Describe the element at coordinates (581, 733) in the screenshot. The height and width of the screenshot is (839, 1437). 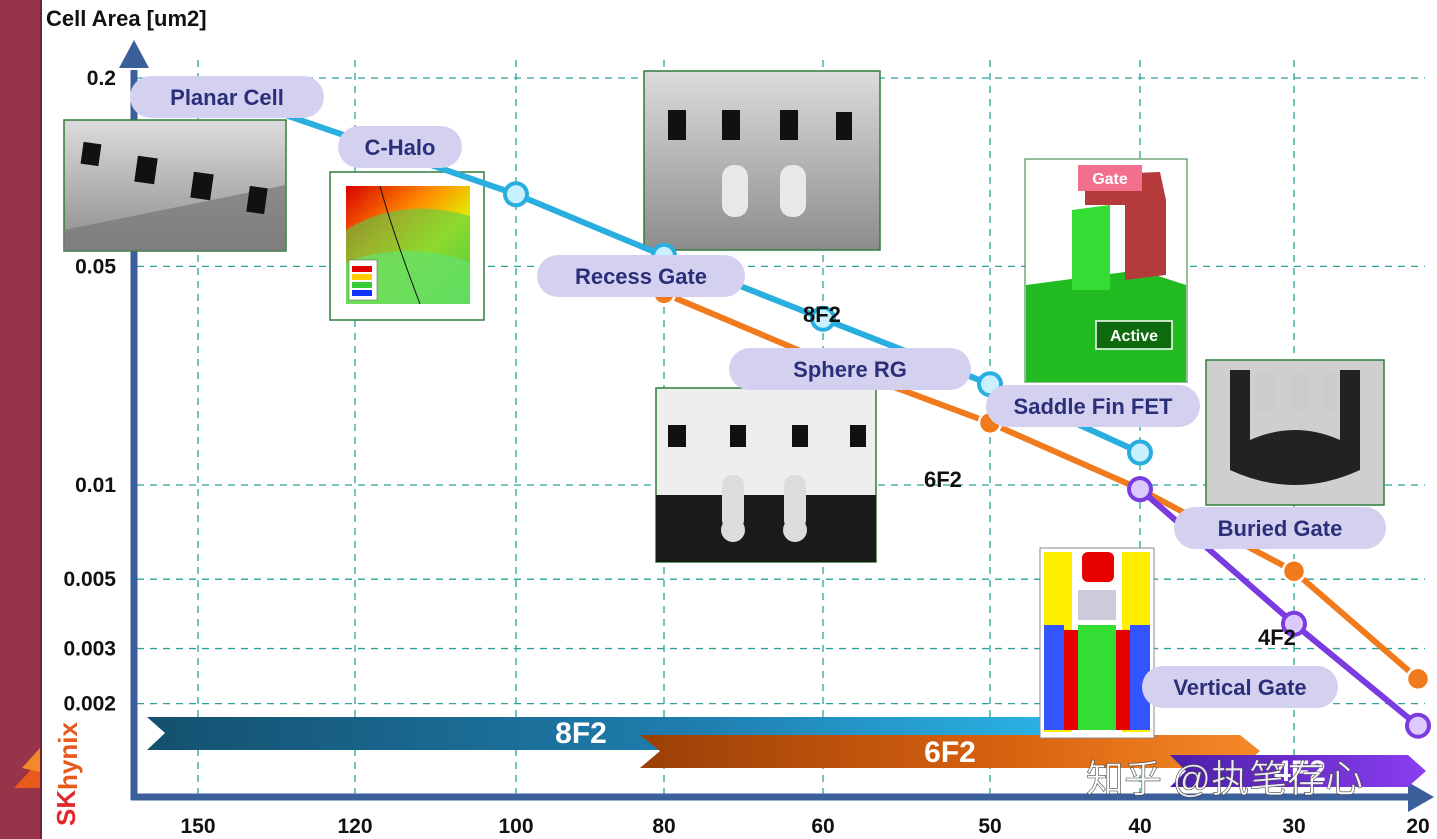
I see `era-label-8f2: 8F2` at that location.